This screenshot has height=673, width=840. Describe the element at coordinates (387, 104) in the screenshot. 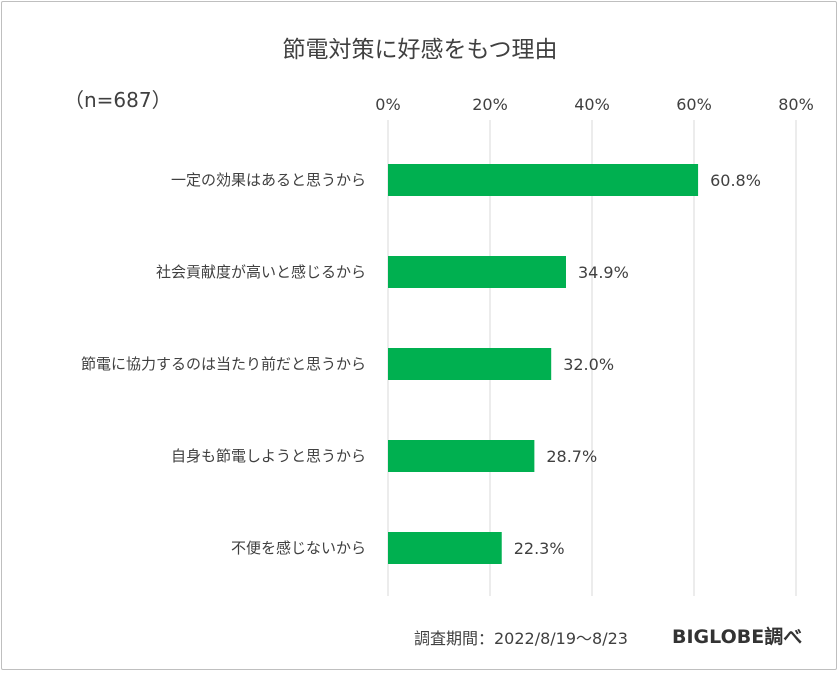

I see `x-tick-label: 0%` at that location.